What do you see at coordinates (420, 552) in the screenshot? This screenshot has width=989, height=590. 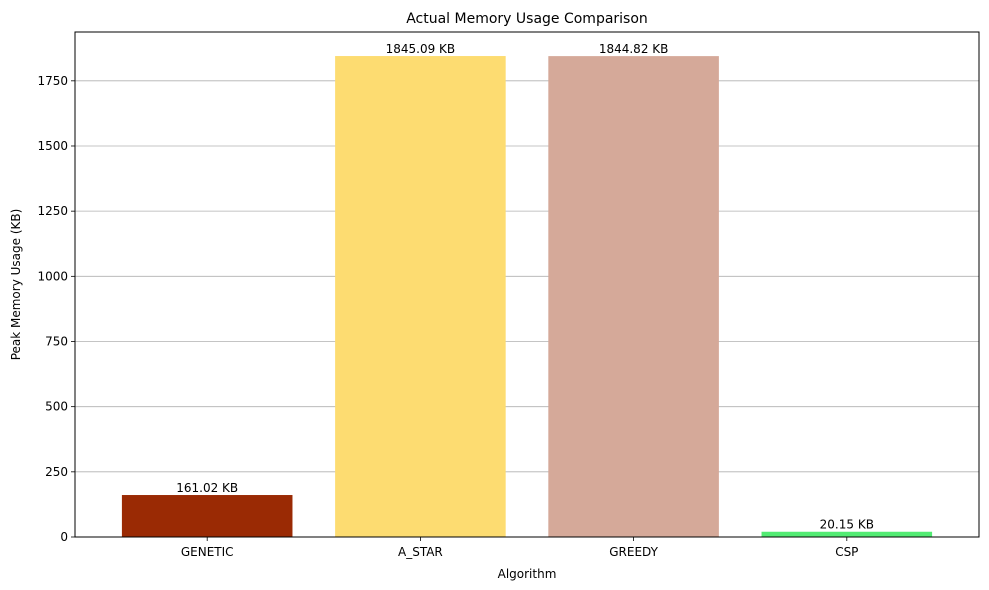 I see `x-tick-label: A_STAR` at bounding box center [420, 552].